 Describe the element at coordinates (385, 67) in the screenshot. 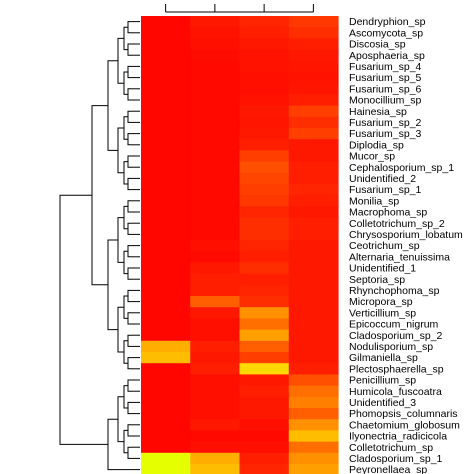

I see `row-label: Fusarium_sp_4` at that location.